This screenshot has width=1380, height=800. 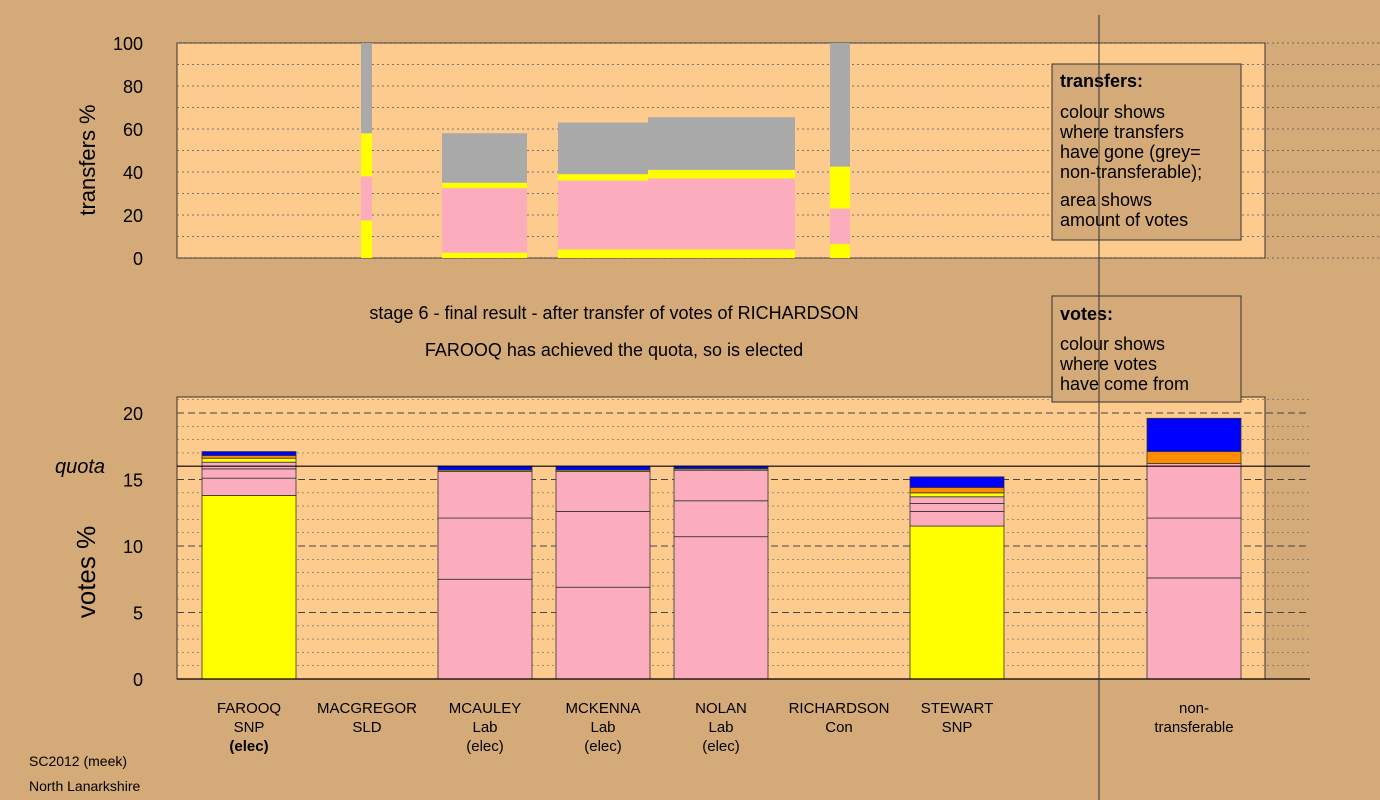 What do you see at coordinates (128, 151) in the screenshot?
I see `transfers-y-tick-labels: 0 20 40 60 80 100` at bounding box center [128, 151].